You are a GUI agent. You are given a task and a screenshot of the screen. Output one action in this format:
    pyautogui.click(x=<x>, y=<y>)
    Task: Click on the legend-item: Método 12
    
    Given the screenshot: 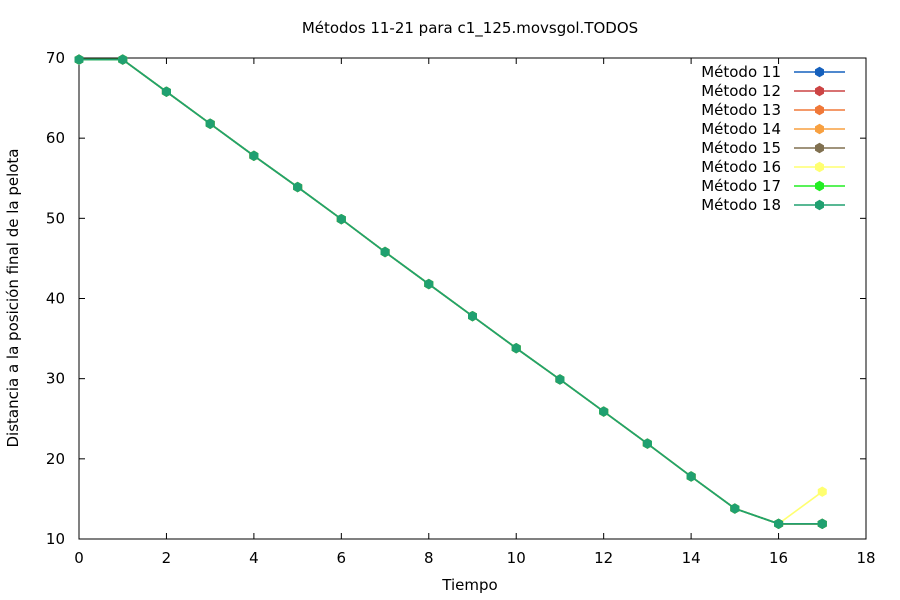 What is the action you would take?
    pyautogui.click(x=773, y=91)
    